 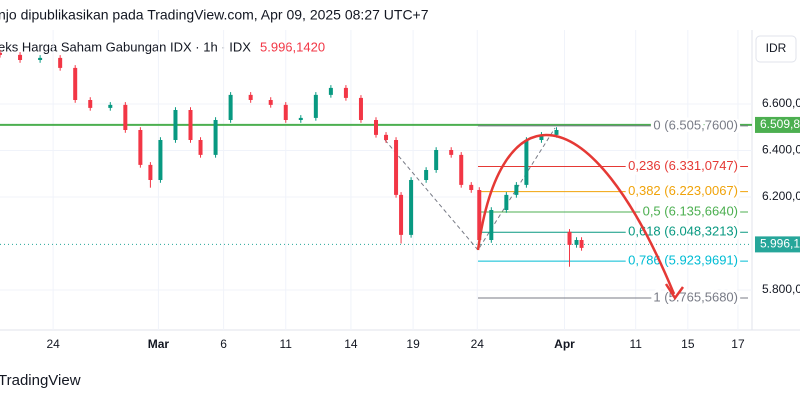 What do you see at coordinates (690, 210) in the screenshot?
I see `fib-label: 0,5 (6.135,6640)` at bounding box center [690, 210].